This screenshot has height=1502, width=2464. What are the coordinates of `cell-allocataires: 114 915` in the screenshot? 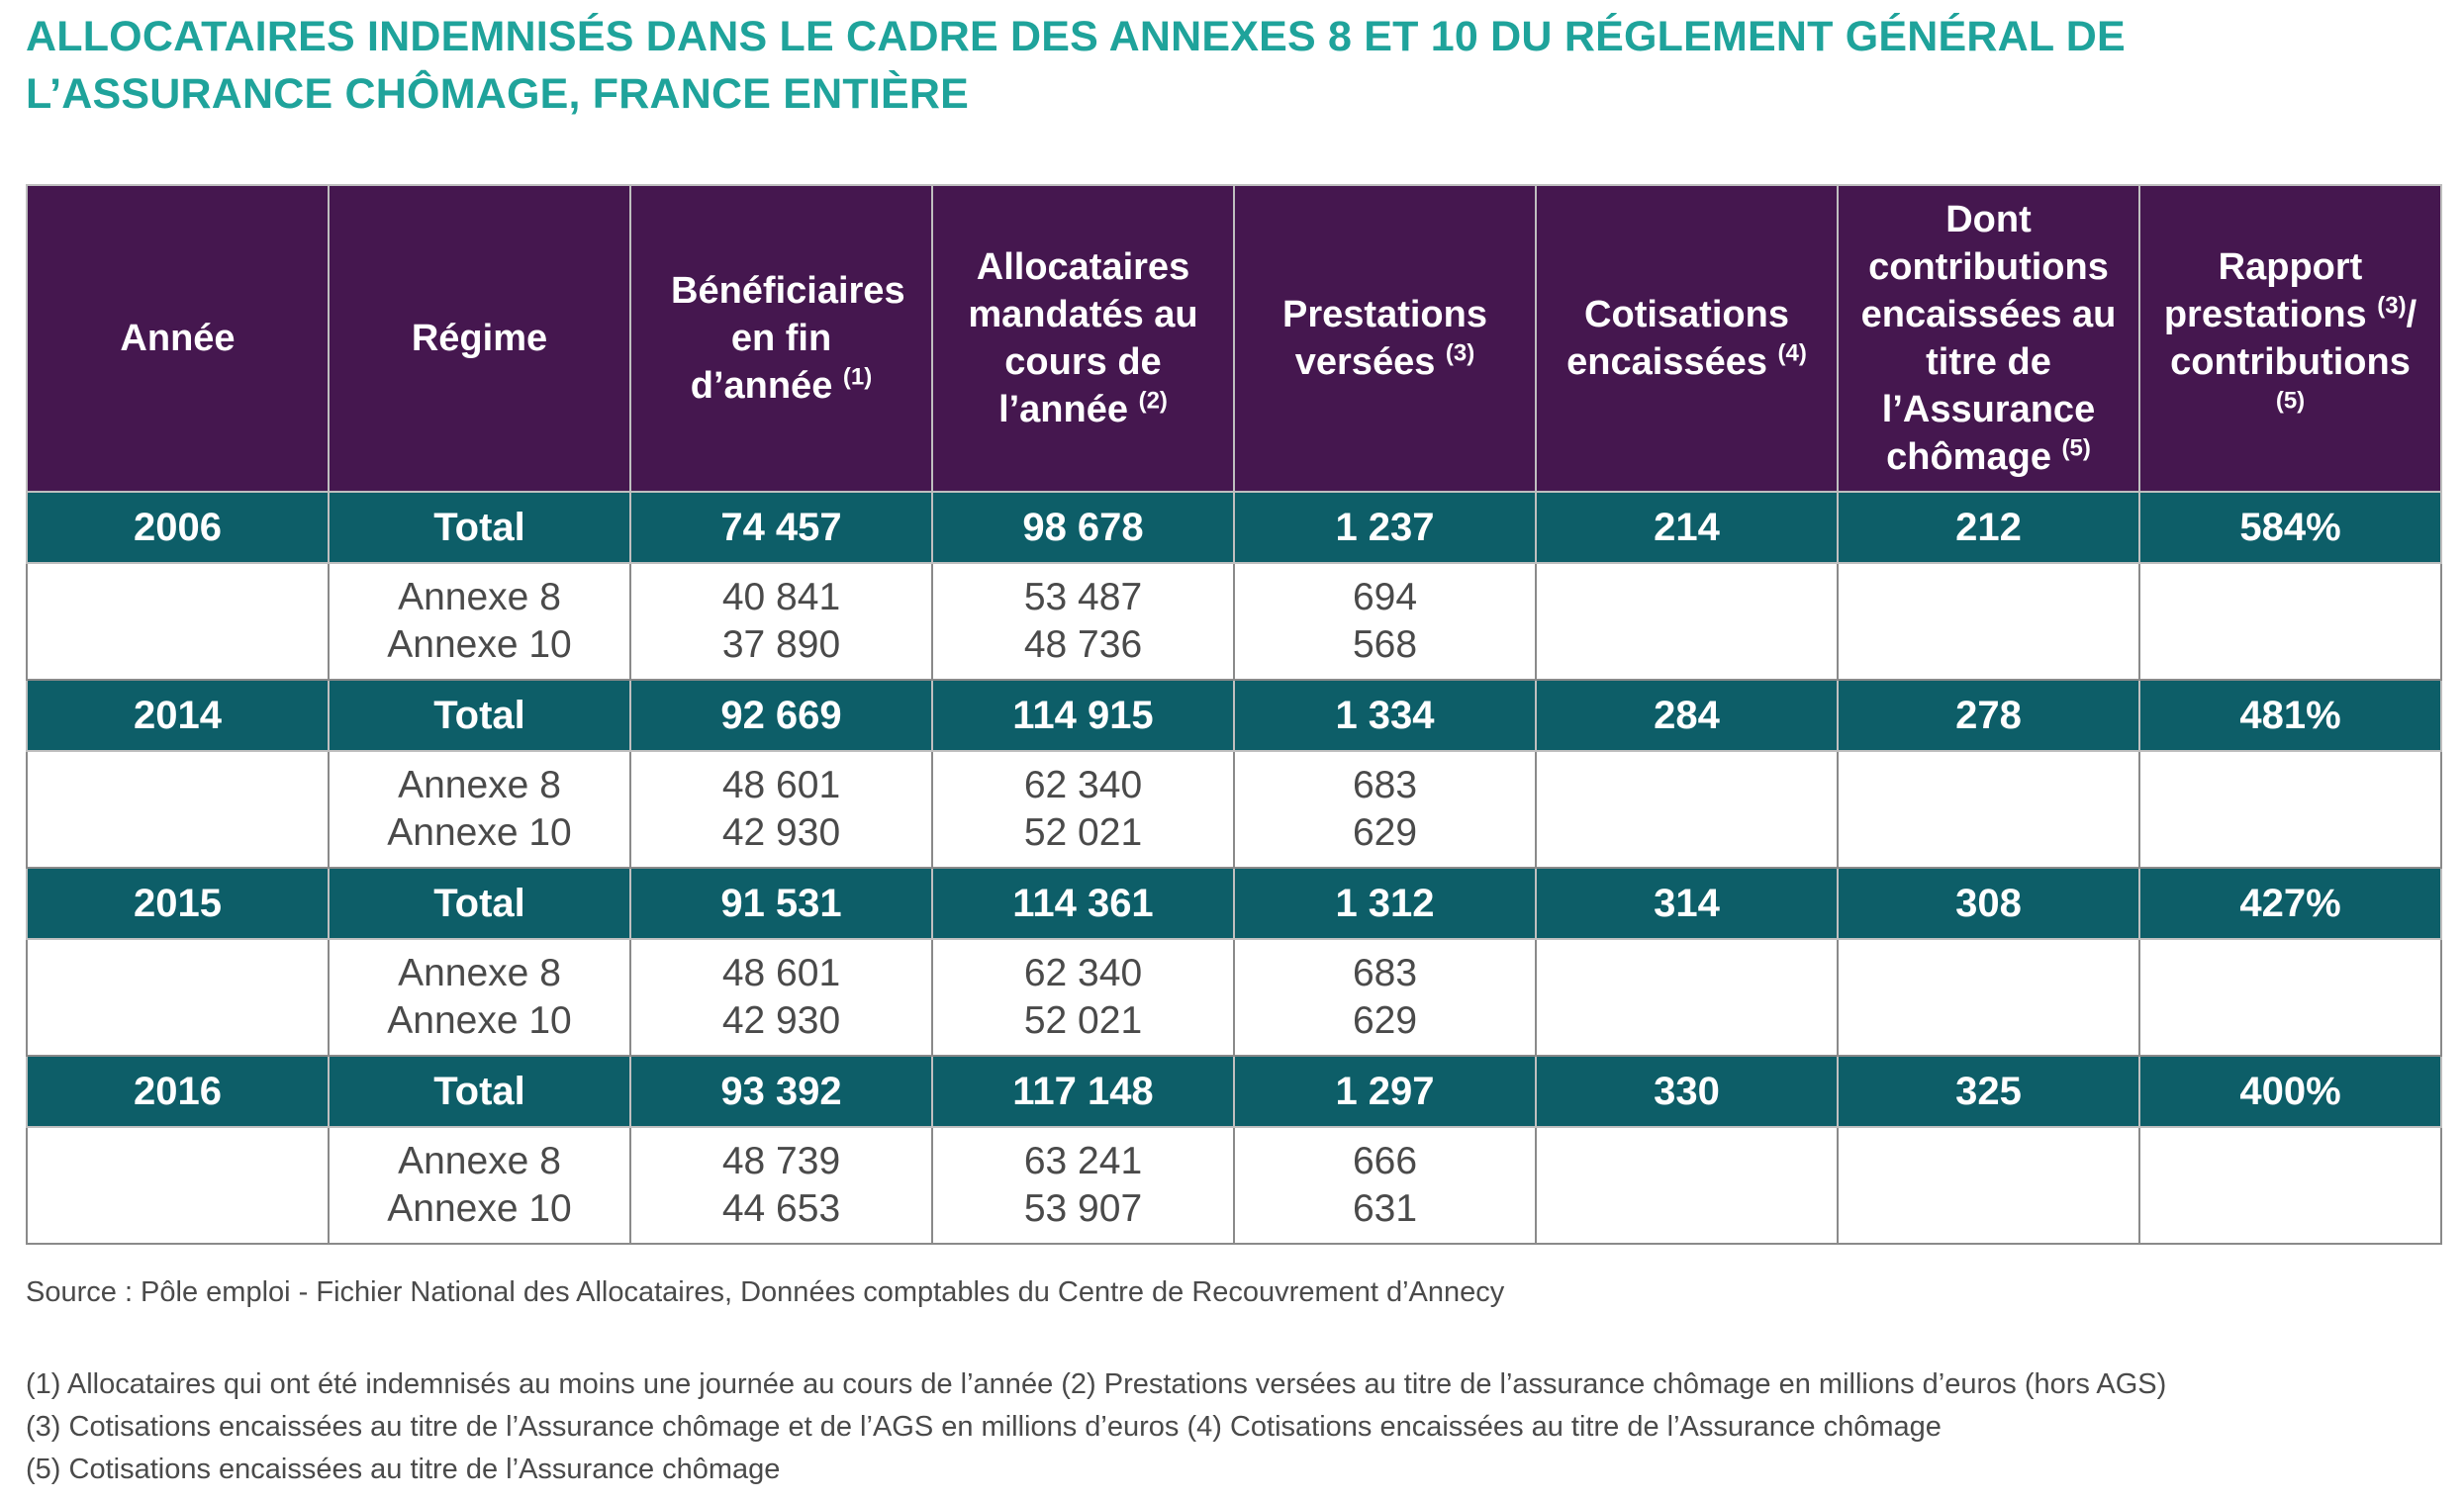 It's located at (1083, 716).